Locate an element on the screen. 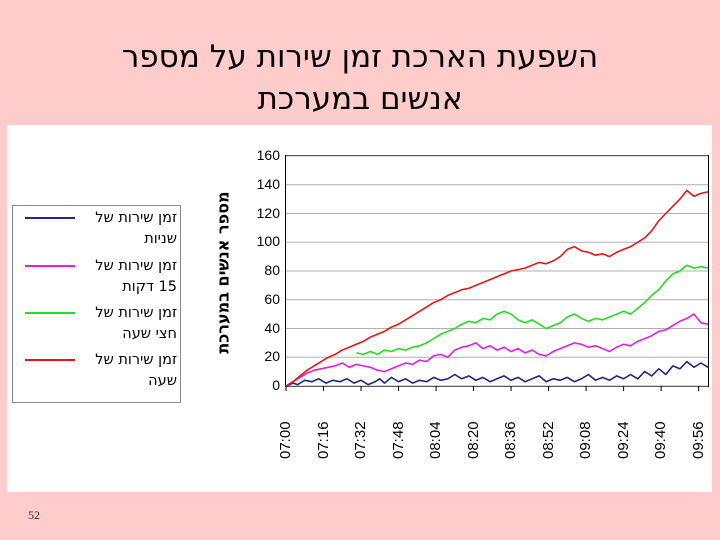 This screenshot has height=540, width=720. y-axis-label: מספר אנשים במערכת is located at coordinates (223, 272).